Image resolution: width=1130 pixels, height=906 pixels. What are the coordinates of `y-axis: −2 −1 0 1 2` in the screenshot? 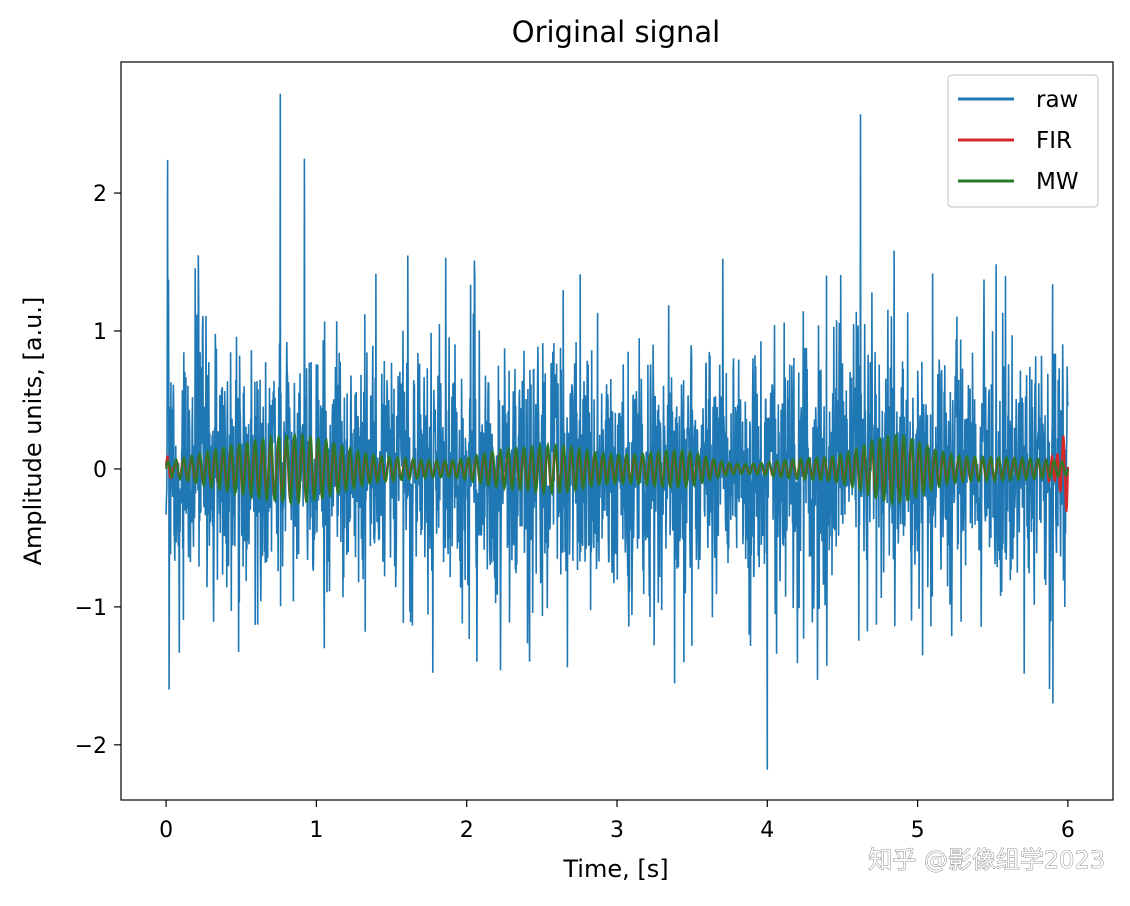 It's located at (98, 470).